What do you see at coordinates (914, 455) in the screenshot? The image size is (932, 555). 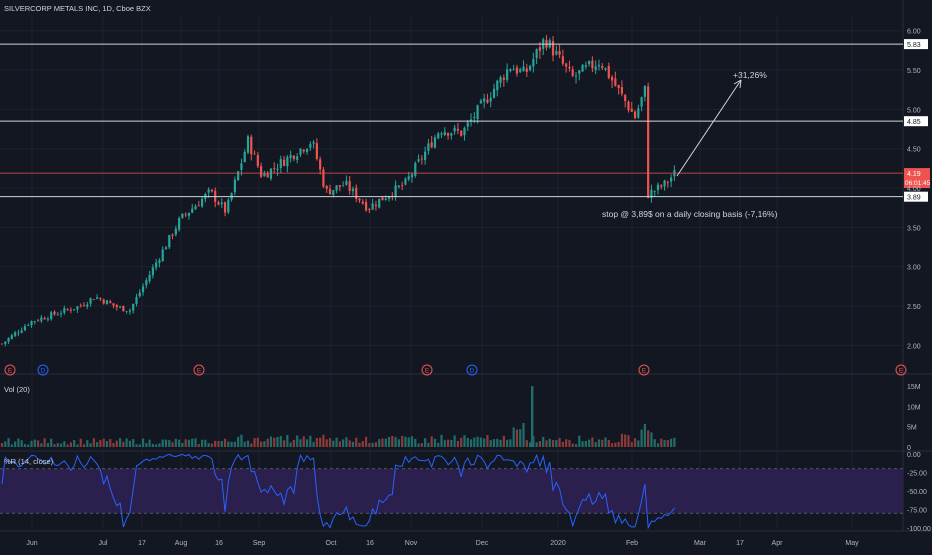 I see `oscillator-tick-label: 0.00` at bounding box center [914, 455].